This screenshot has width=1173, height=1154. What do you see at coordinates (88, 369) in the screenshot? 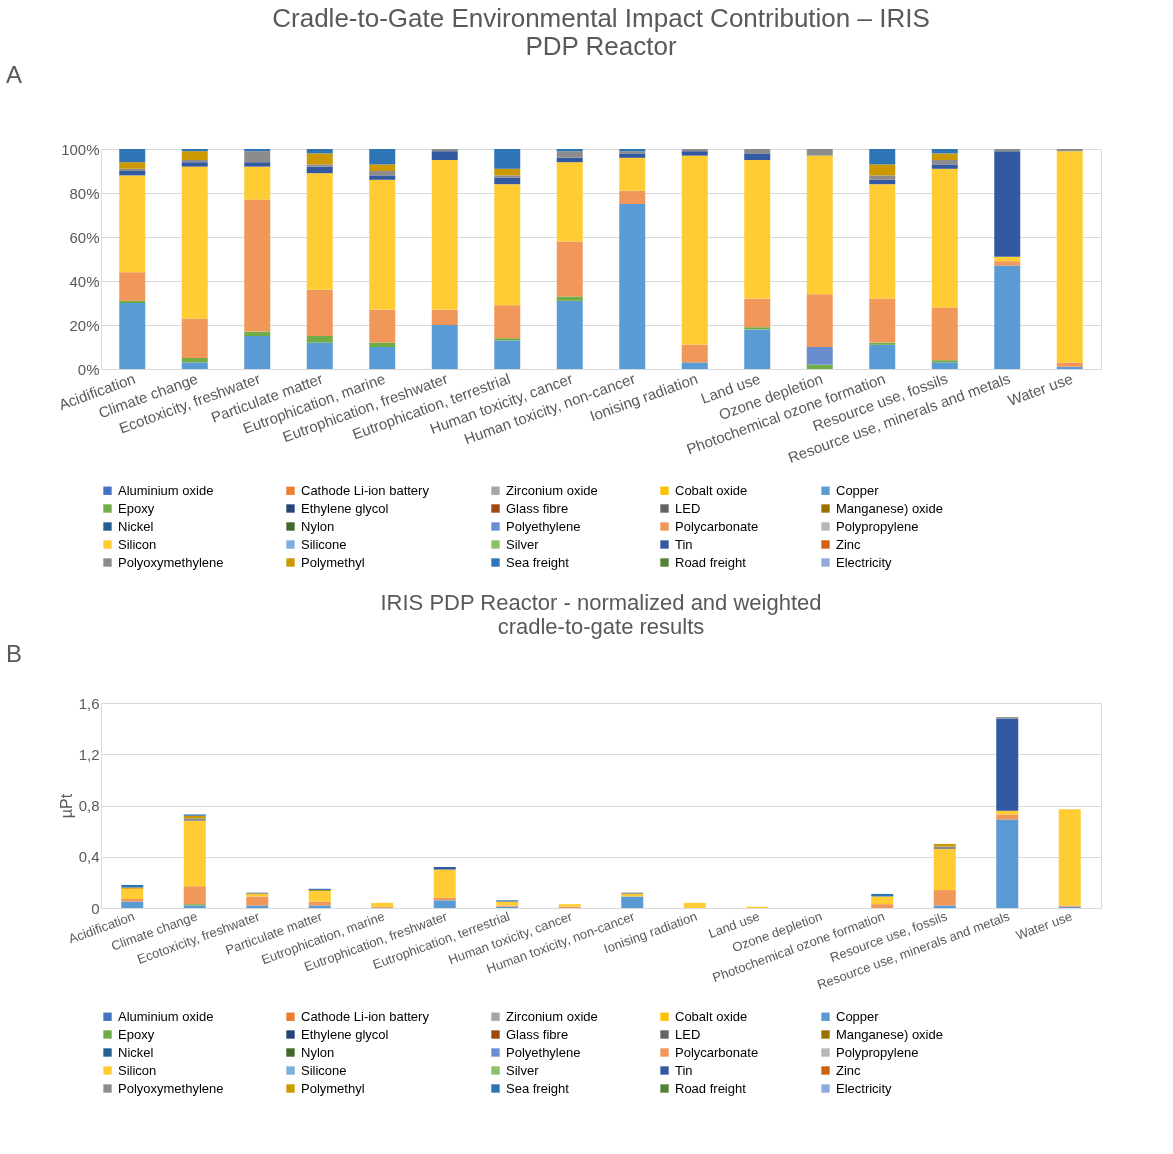
I see `y-tick-label: 0%` at bounding box center [88, 369].